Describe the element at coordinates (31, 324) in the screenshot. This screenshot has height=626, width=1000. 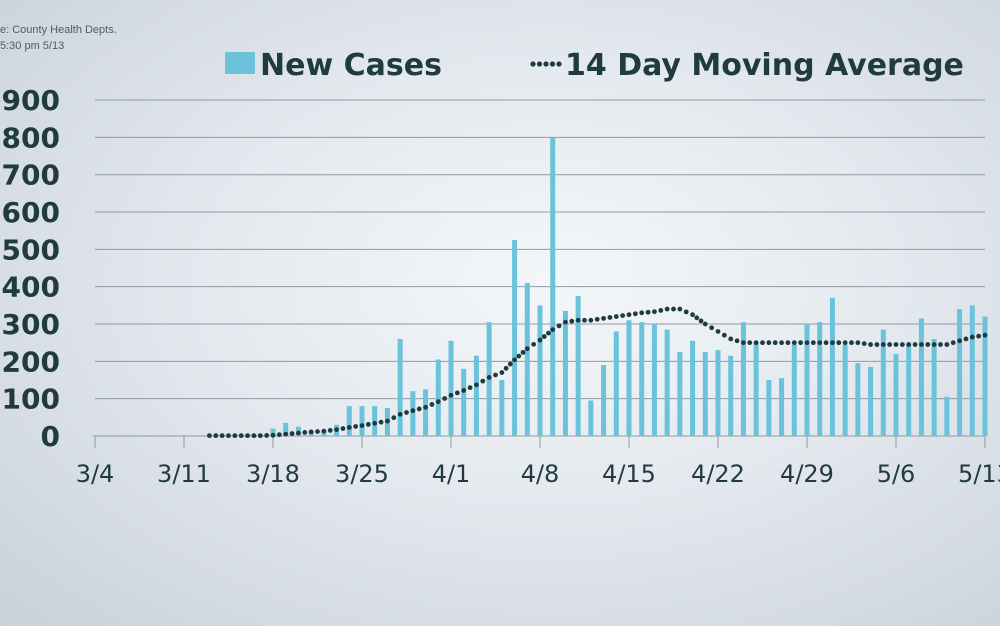
I see `y-tick-label: 300` at that location.